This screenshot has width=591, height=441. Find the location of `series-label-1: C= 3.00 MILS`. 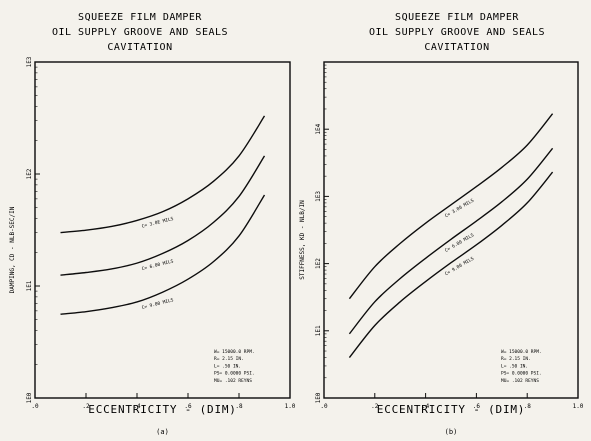

series-label-1: C= 3.00 MILS is located at coordinates (459, 209).